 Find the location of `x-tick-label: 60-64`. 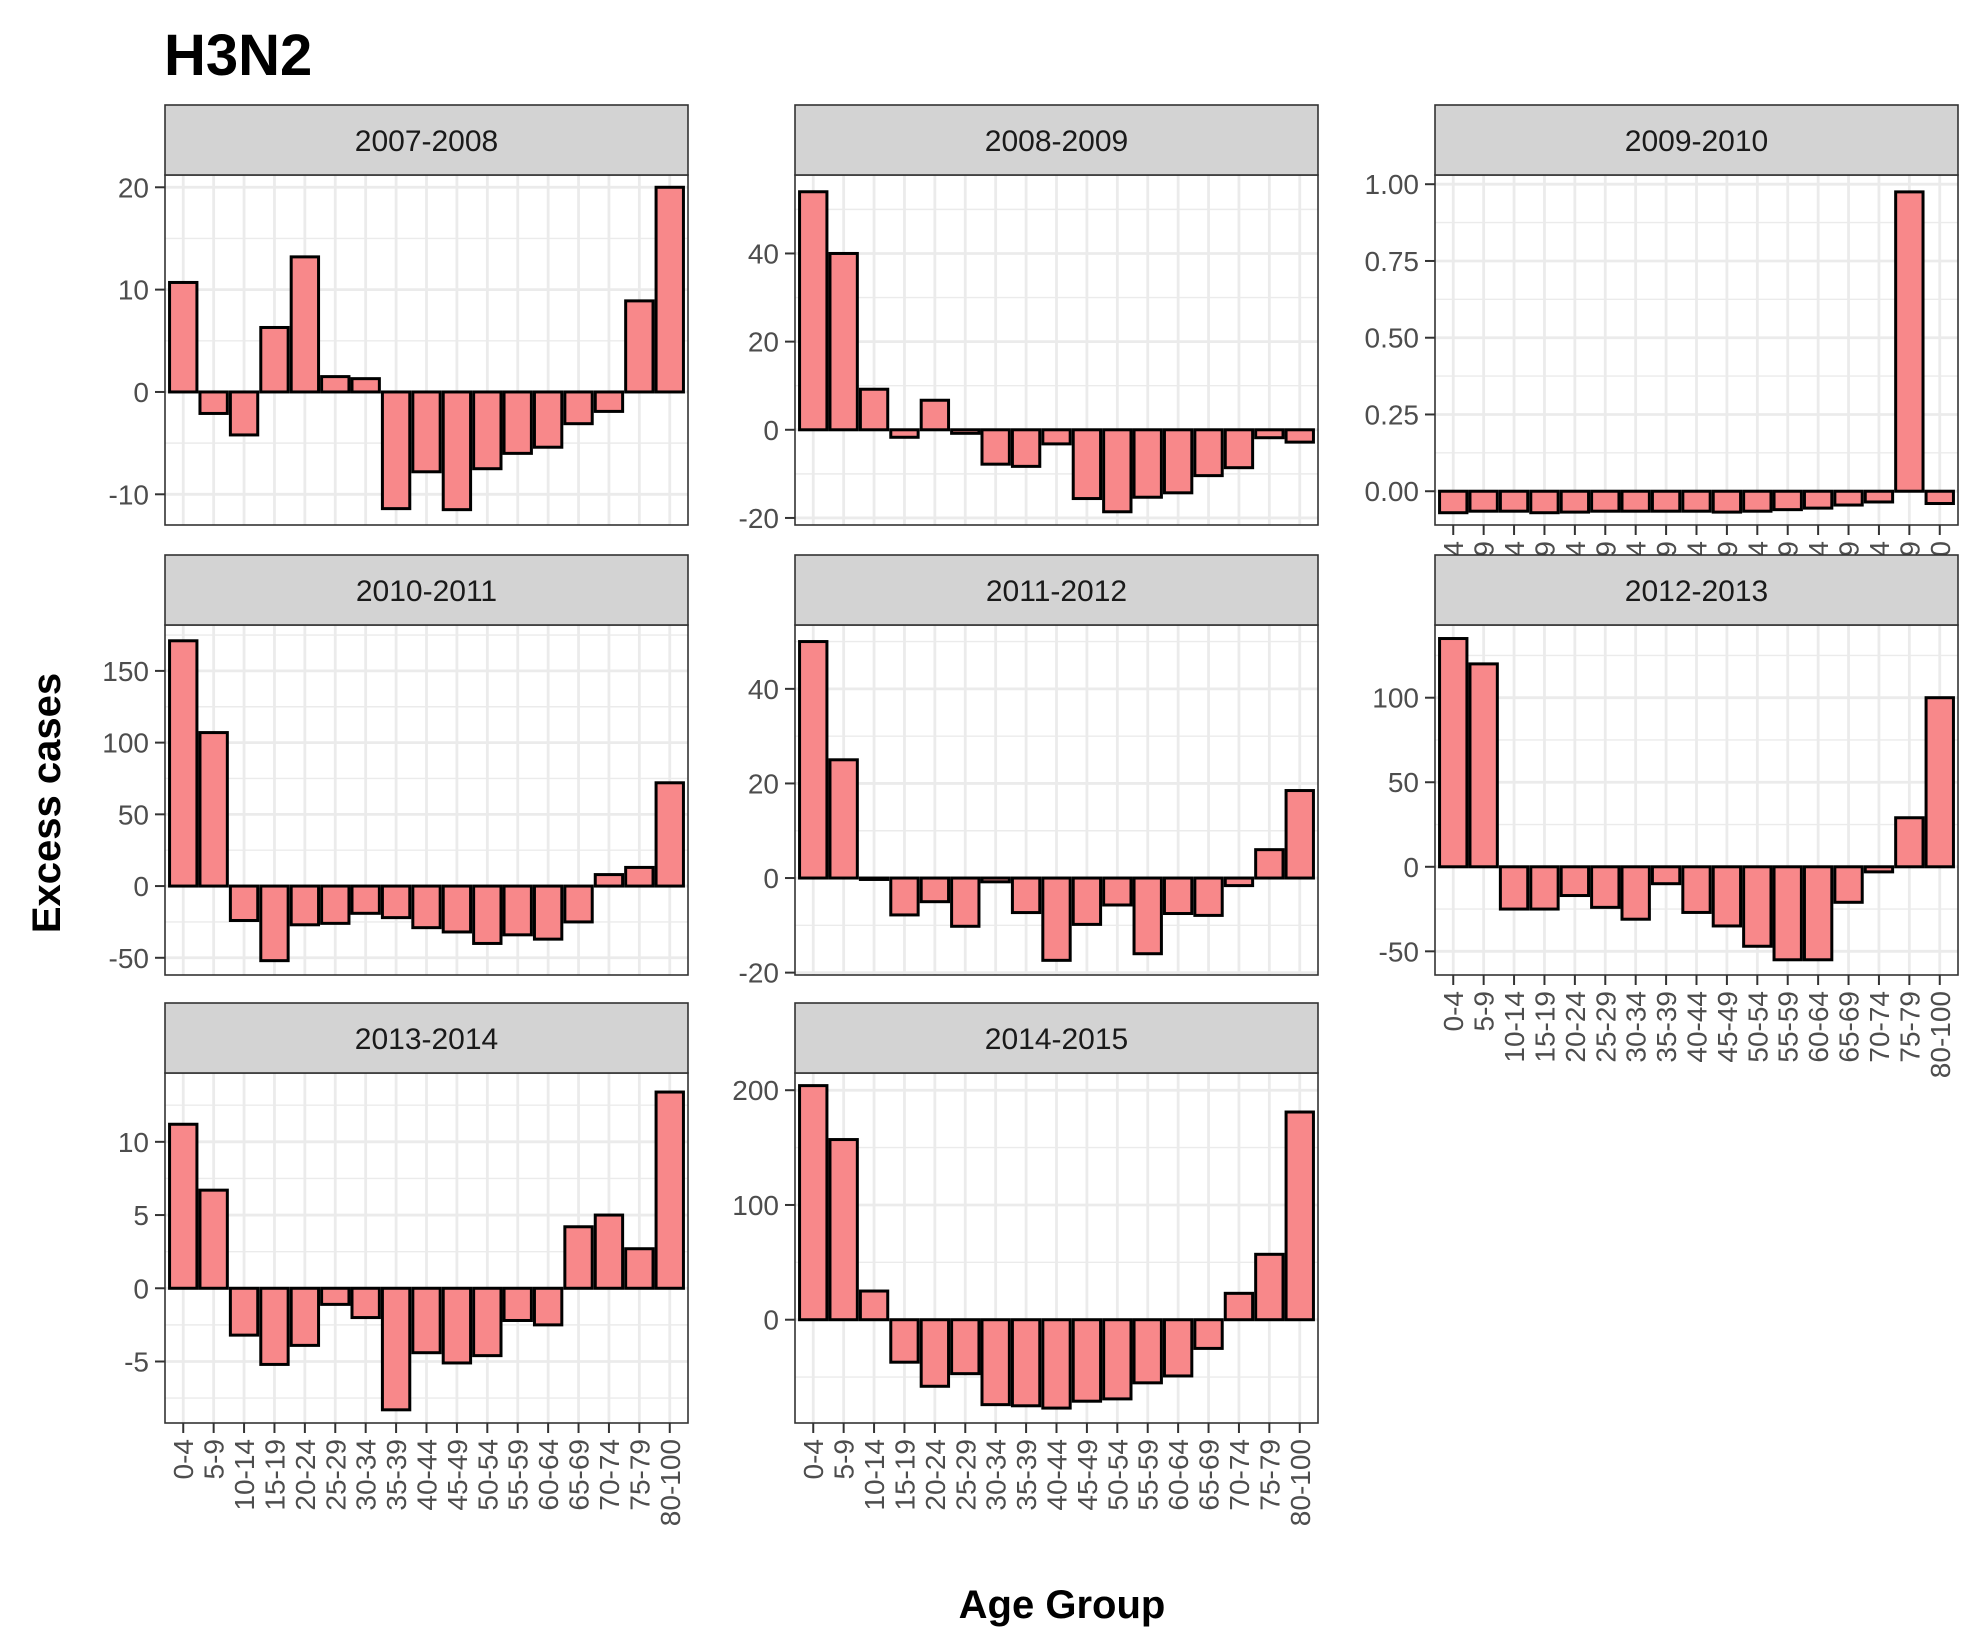

x-tick-label: 60-64 is located at coordinates (548, 1475).